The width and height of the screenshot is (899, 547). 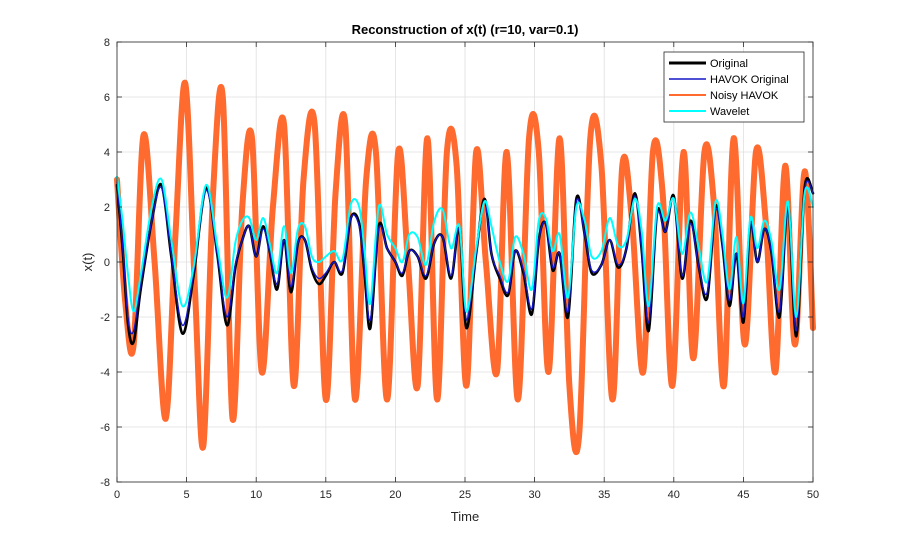 What do you see at coordinates (87, 262) in the screenshot?
I see `y-axis-label: x(t)` at bounding box center [87, 262].